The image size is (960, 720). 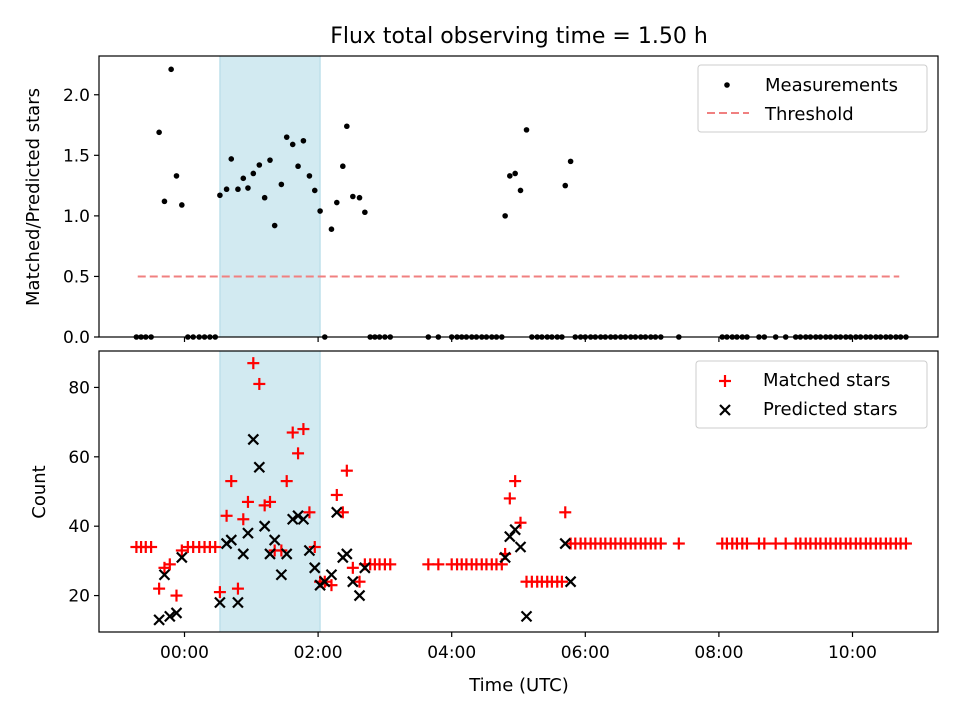 What do you see at coordinates (519, 36) in the screenshot?
I see `figure-title: Flux total observing time = 1.50 h` at bounding box center [519, 36].